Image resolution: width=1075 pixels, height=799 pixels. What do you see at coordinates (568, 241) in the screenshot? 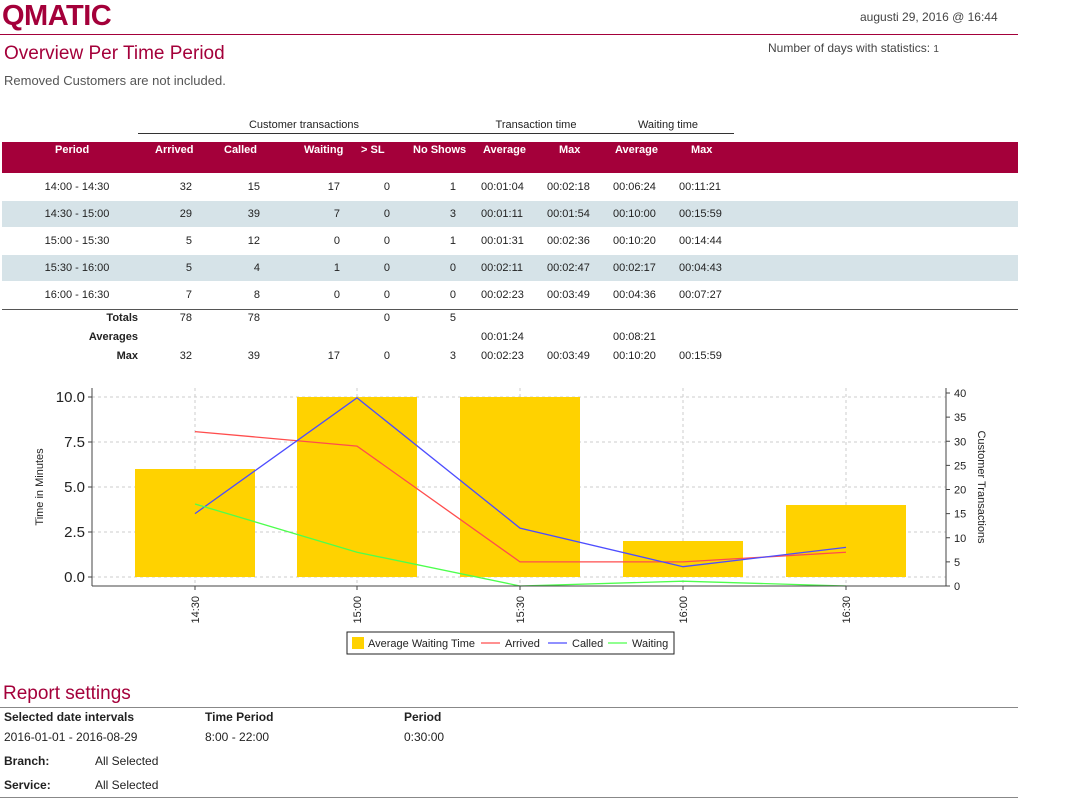
I see `cell-trans-max: 00:02:36` at bounding box center [568, 241].